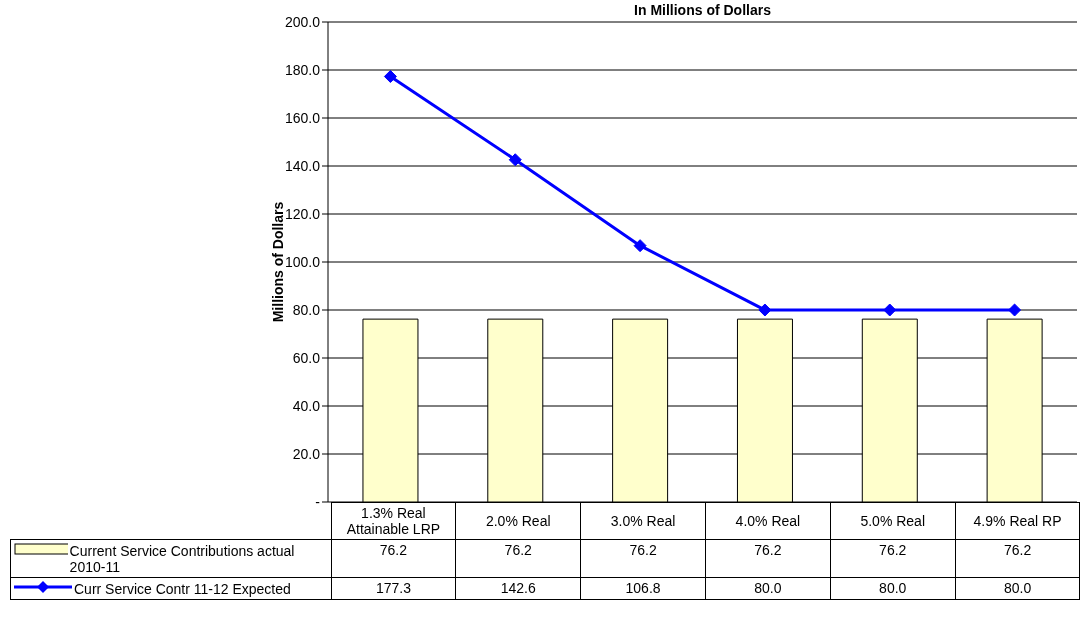 This screenshot has width=1082, height=626. Describe the element at coordinates (393, 521) in the screenshot. I see `x-tick-label: 1.3% Real Attainable LRP` at that location.